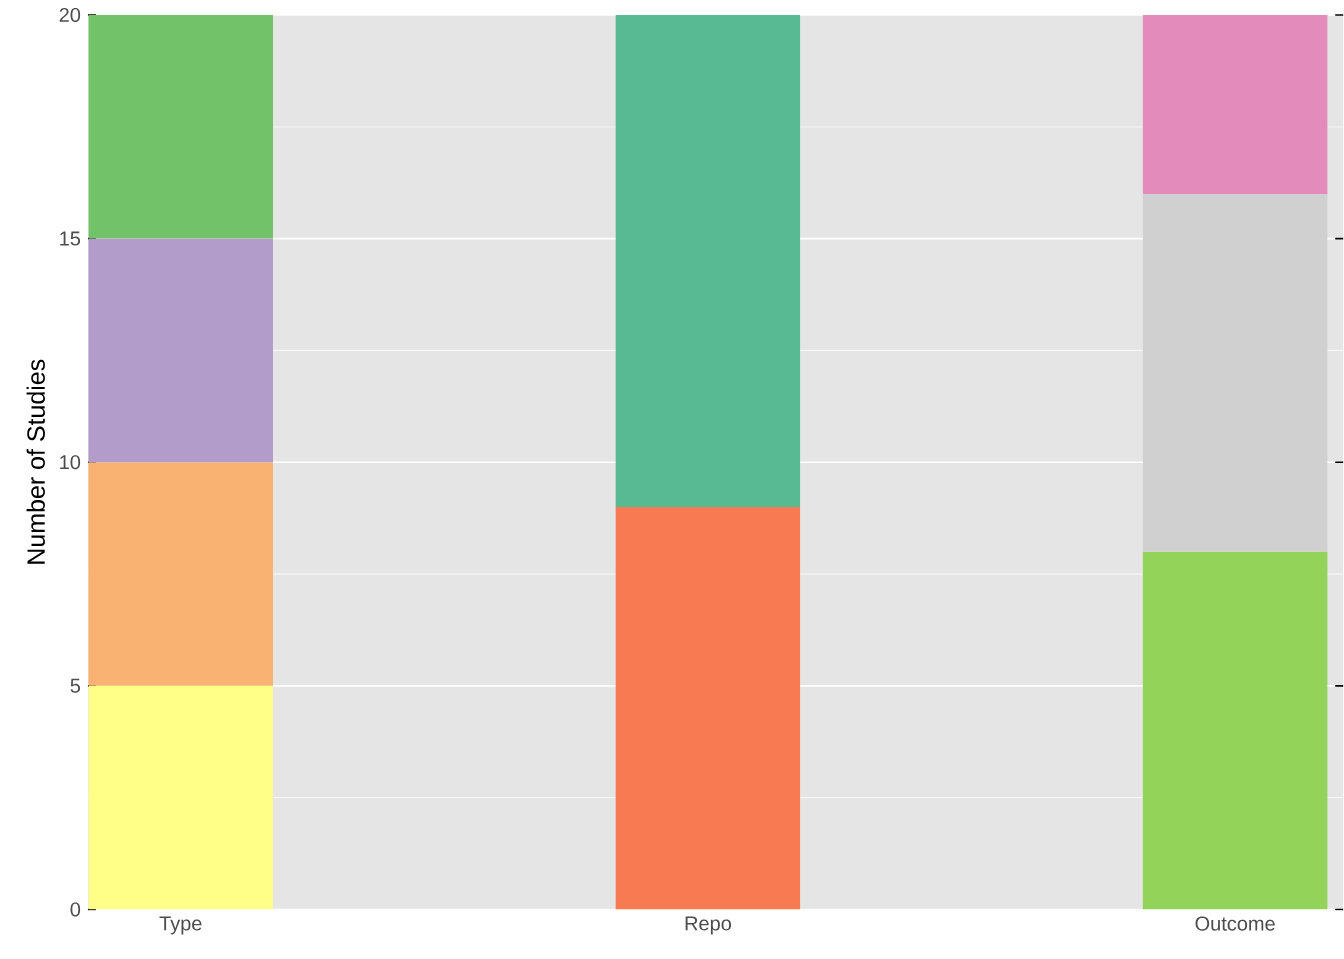  Describe the element at coordinates (75, 909) in the screenshot. I see `y-tick-label: 0` at that location.